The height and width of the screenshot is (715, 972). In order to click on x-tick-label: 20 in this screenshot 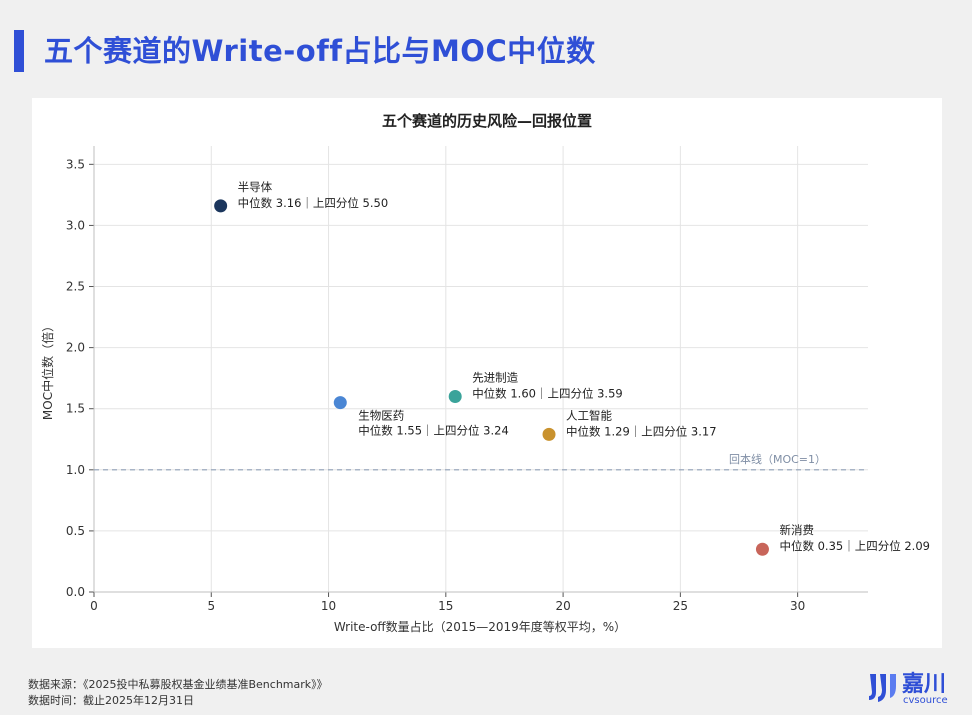, I will do `click(562, 606)`.